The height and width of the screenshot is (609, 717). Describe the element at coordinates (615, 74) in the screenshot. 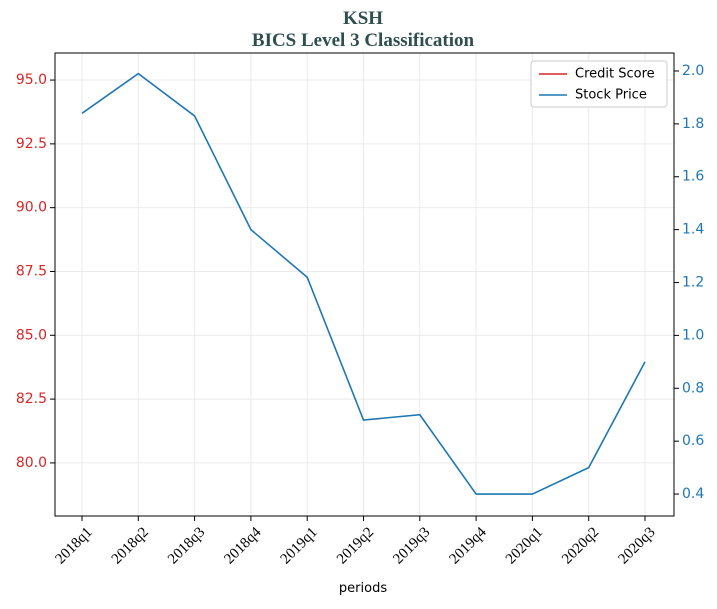

I see `legend-label: Credit Score` at that location.